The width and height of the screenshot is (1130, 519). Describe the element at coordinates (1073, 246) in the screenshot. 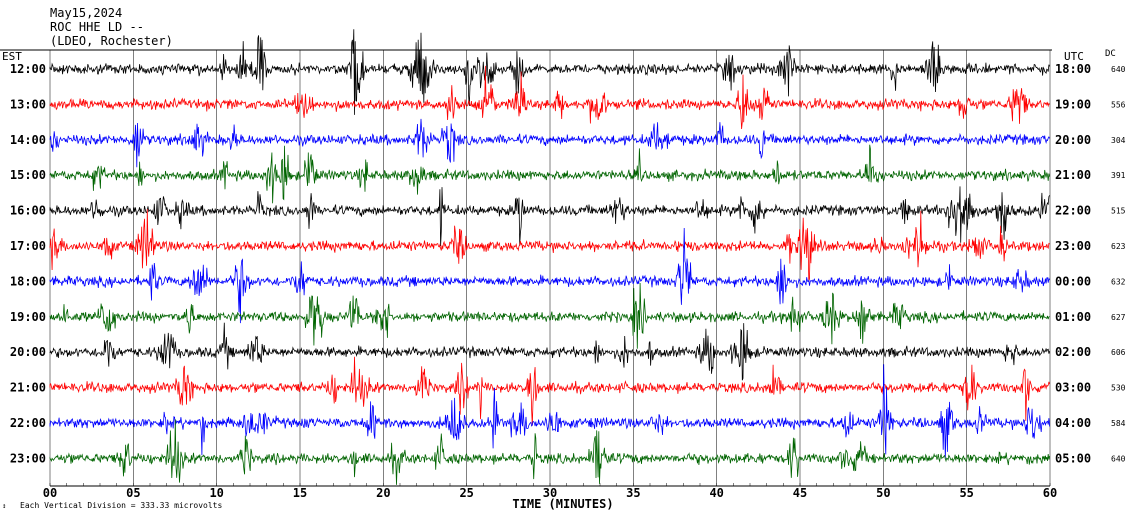

I see `utc-hour-label: 23:00` at that location.